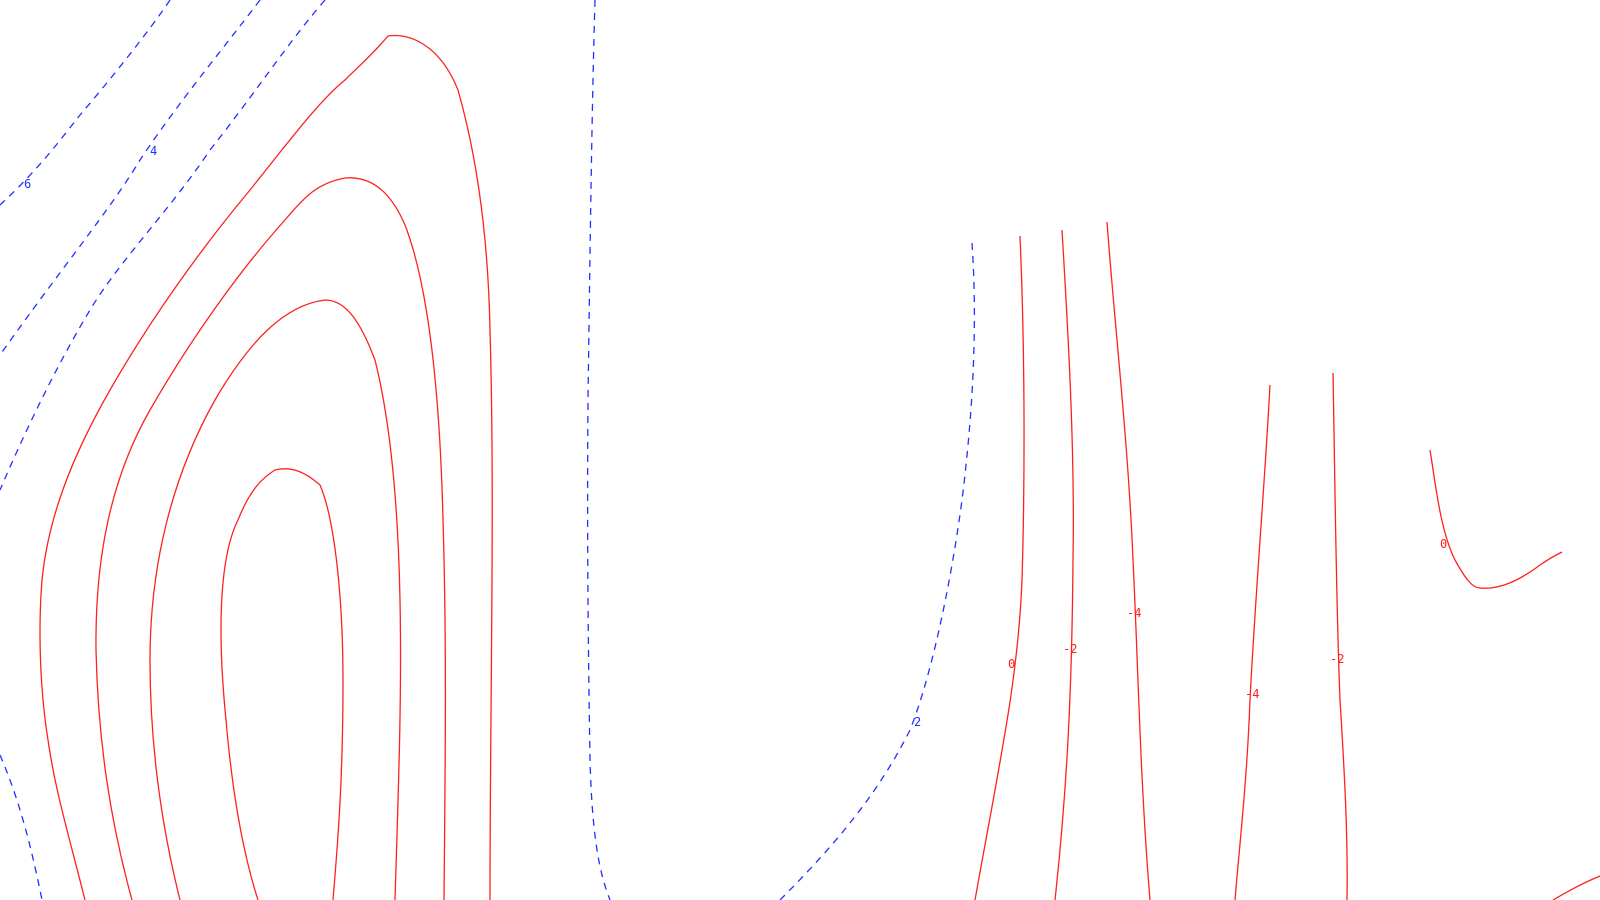 Image resolution: width=1600 pixels, height=900 pixels. Describe the element at coordinates (999, 567) in the screenshot. I see `contour-line-neg-0a` at that location.